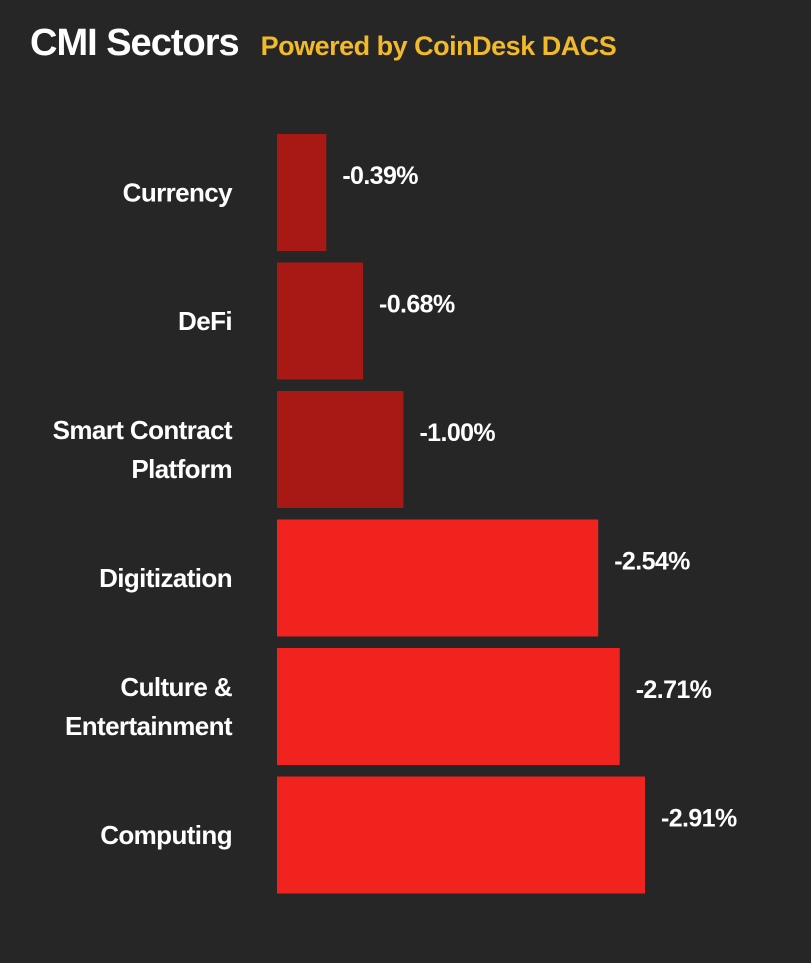 This screenshot has width=811, height=963. Describe the element at coordinates (457, 433) in the screenshot. I see `value-label: -1.00%` at that location.